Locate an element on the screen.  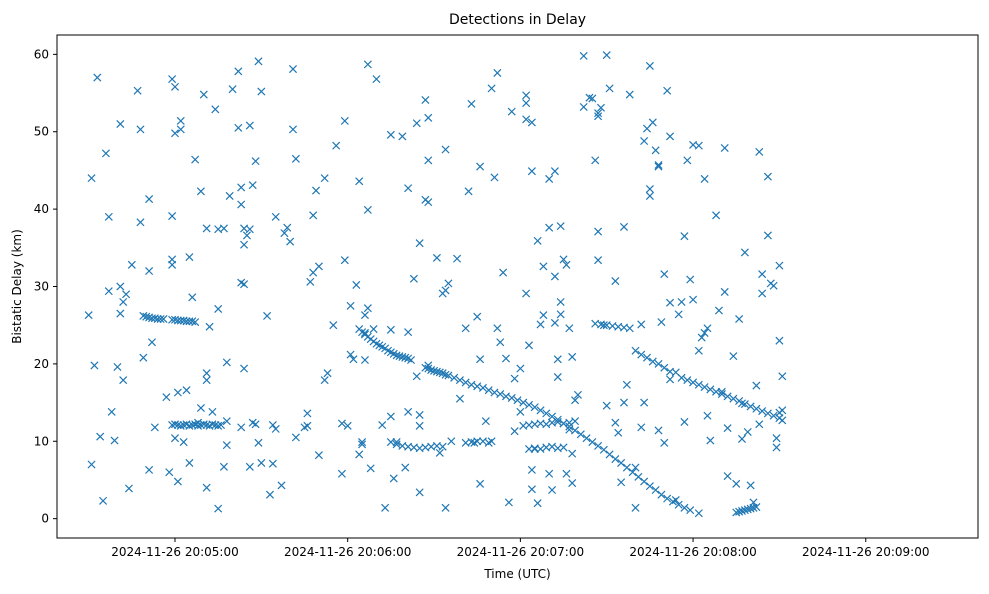
y-axis-ticks: 0 10 20 30 40 50 60 is located at coordinates (45, 286).